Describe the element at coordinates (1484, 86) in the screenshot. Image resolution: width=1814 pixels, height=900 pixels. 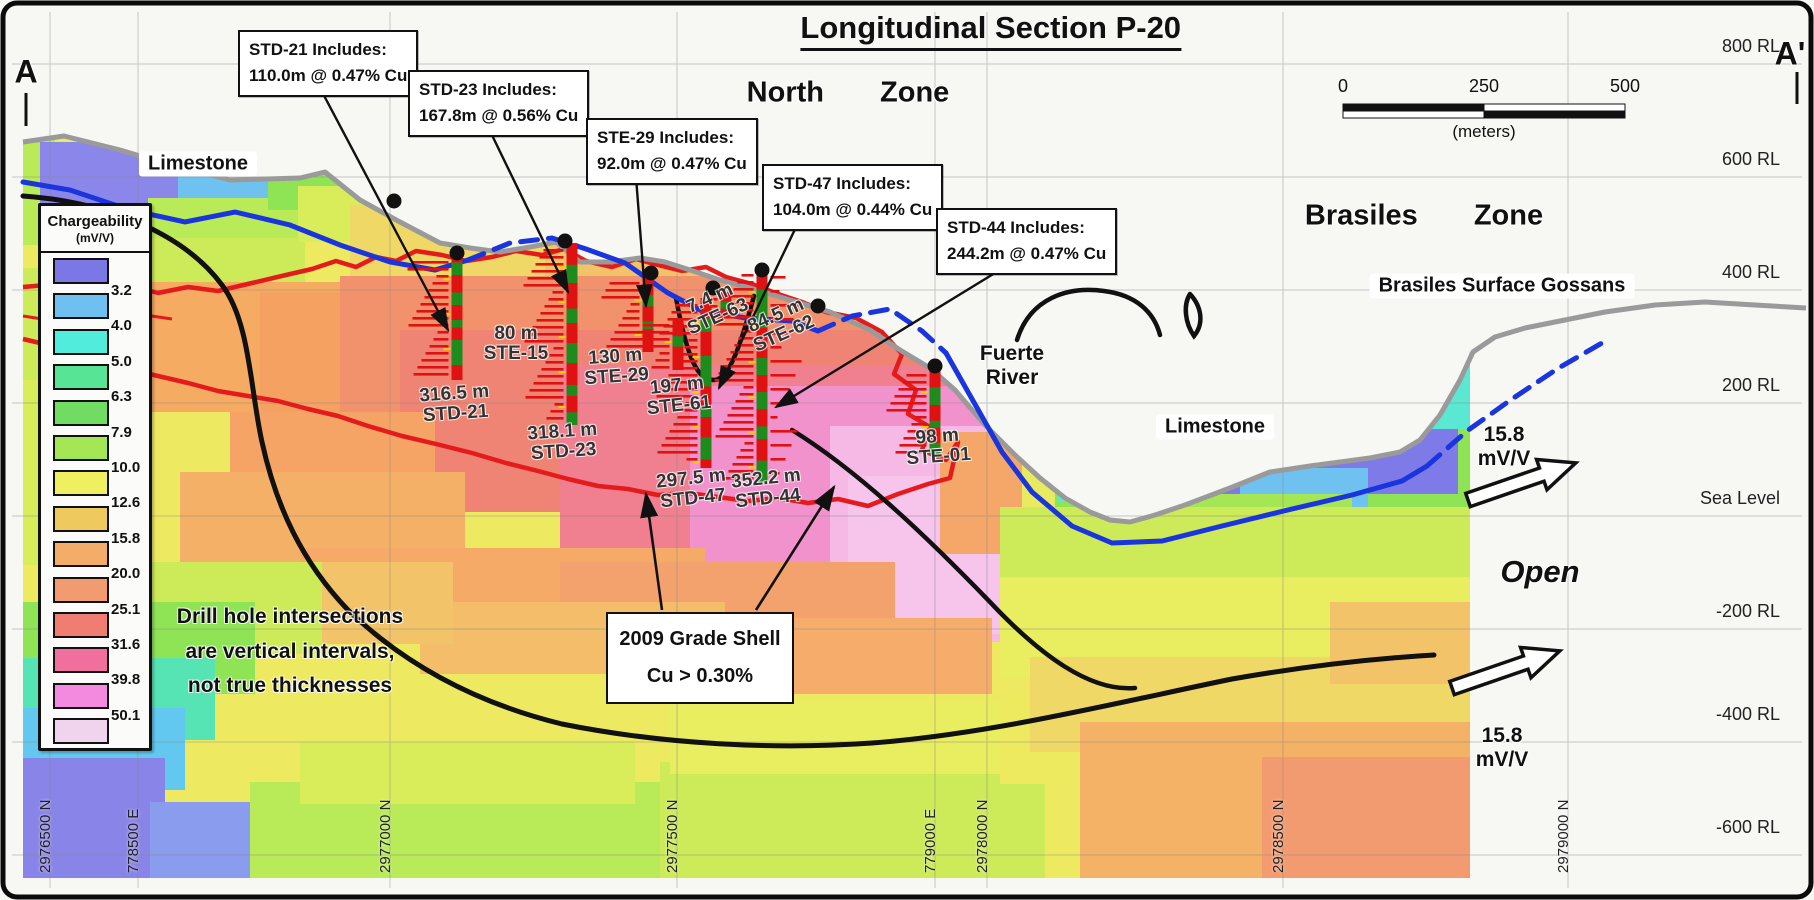
I see `scale-bar-tick-label: 250` at that location.